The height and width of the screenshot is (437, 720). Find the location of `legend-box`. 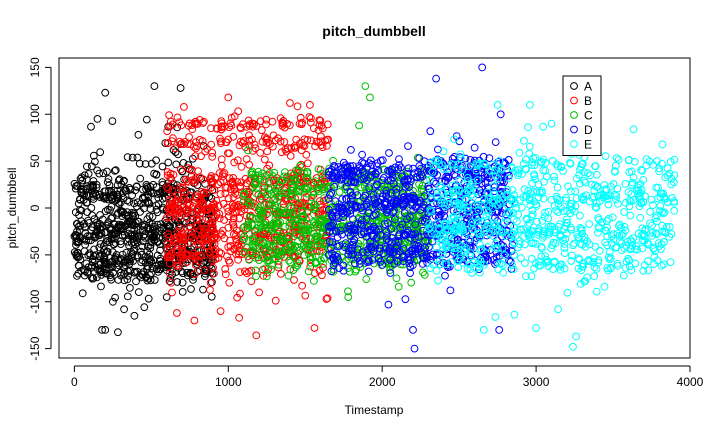

legend-box is located at coordinates (582, 115).